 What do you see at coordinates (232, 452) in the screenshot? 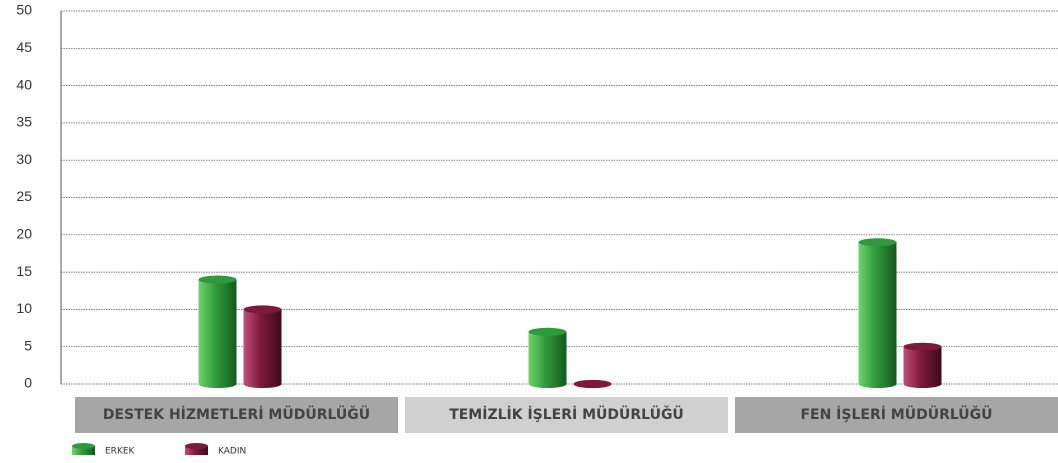
I see `legend-label: KADIN` at bounding box center [232, 452].